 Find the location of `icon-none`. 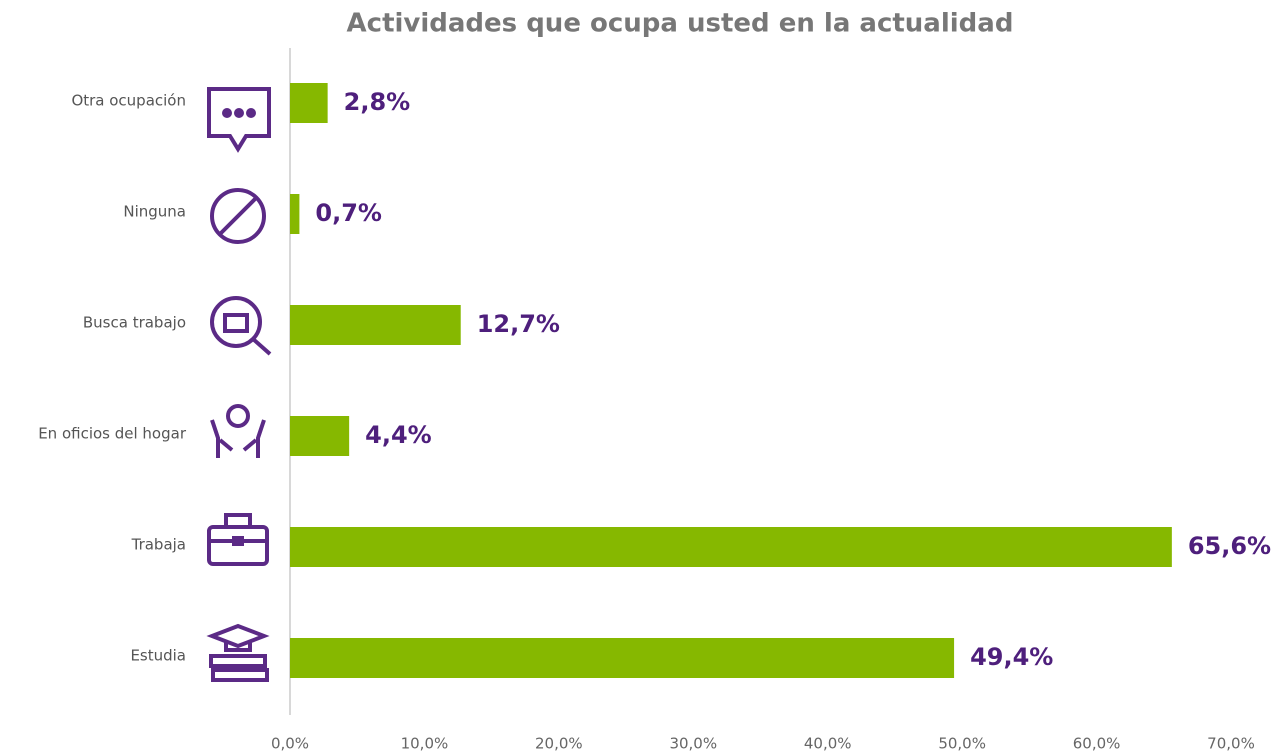

icon-none is located at coordinates (238, 216).